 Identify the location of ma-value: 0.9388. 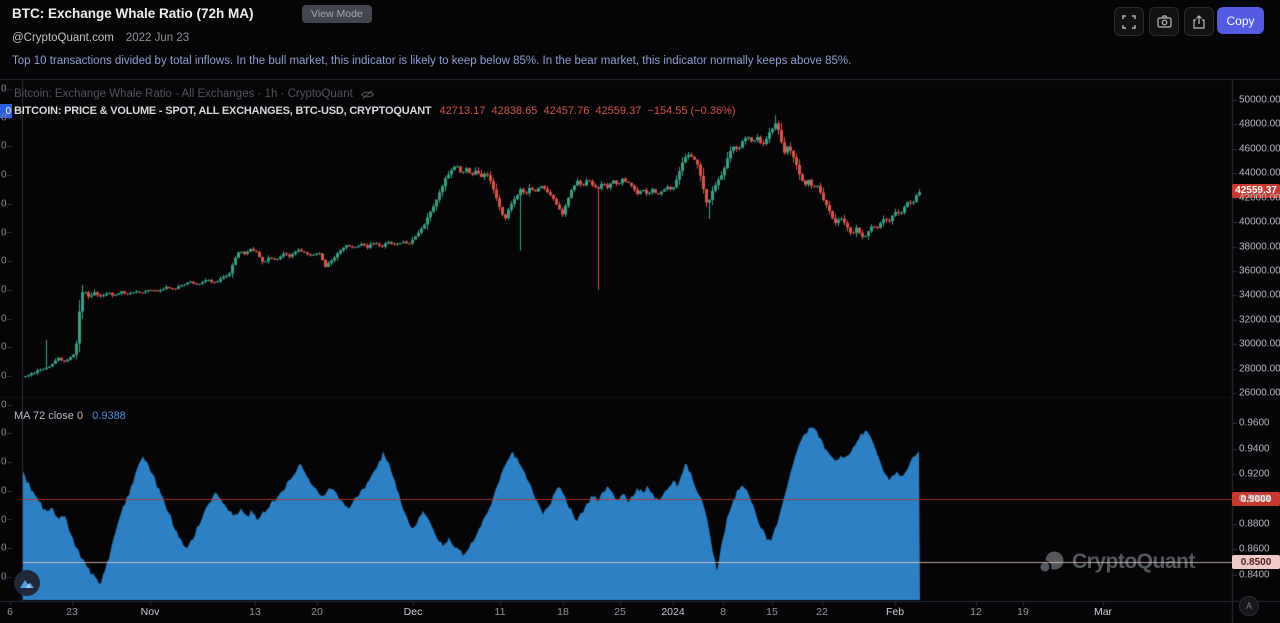
(109, 416).